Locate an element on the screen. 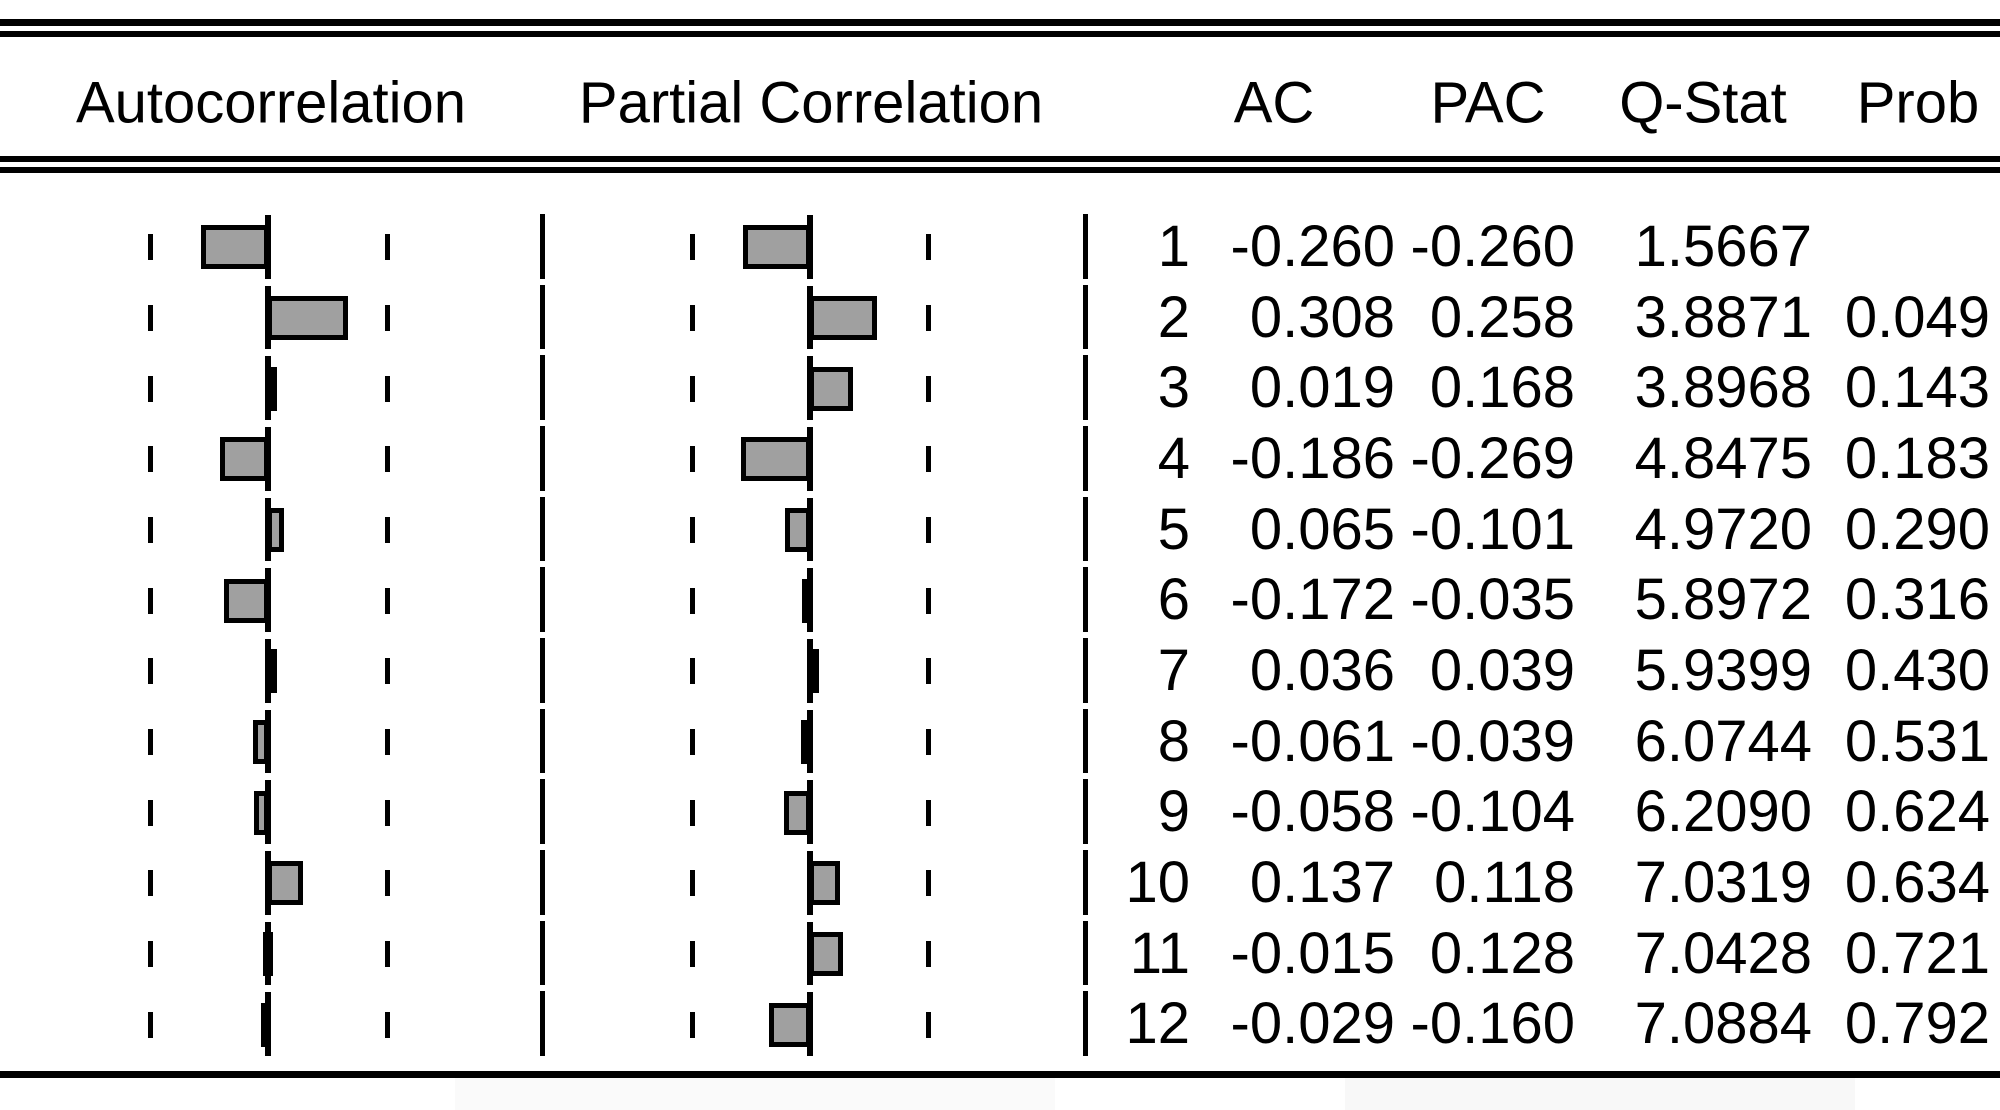 The image size is (2000, 1110). qstat-value: 7.0884 is located at coordinates (1723, 1024).